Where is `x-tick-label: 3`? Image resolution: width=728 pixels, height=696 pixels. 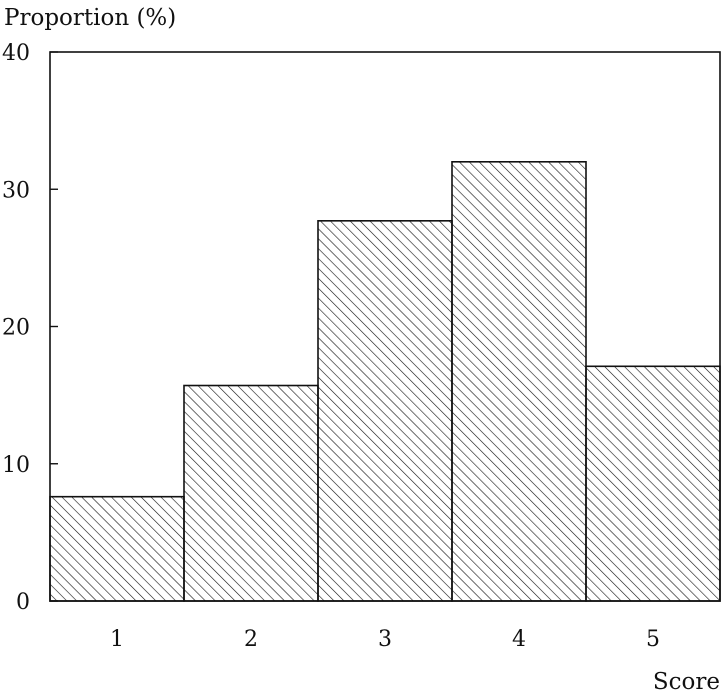
x-tick-label: 3 is located at coordinates (385, 639).